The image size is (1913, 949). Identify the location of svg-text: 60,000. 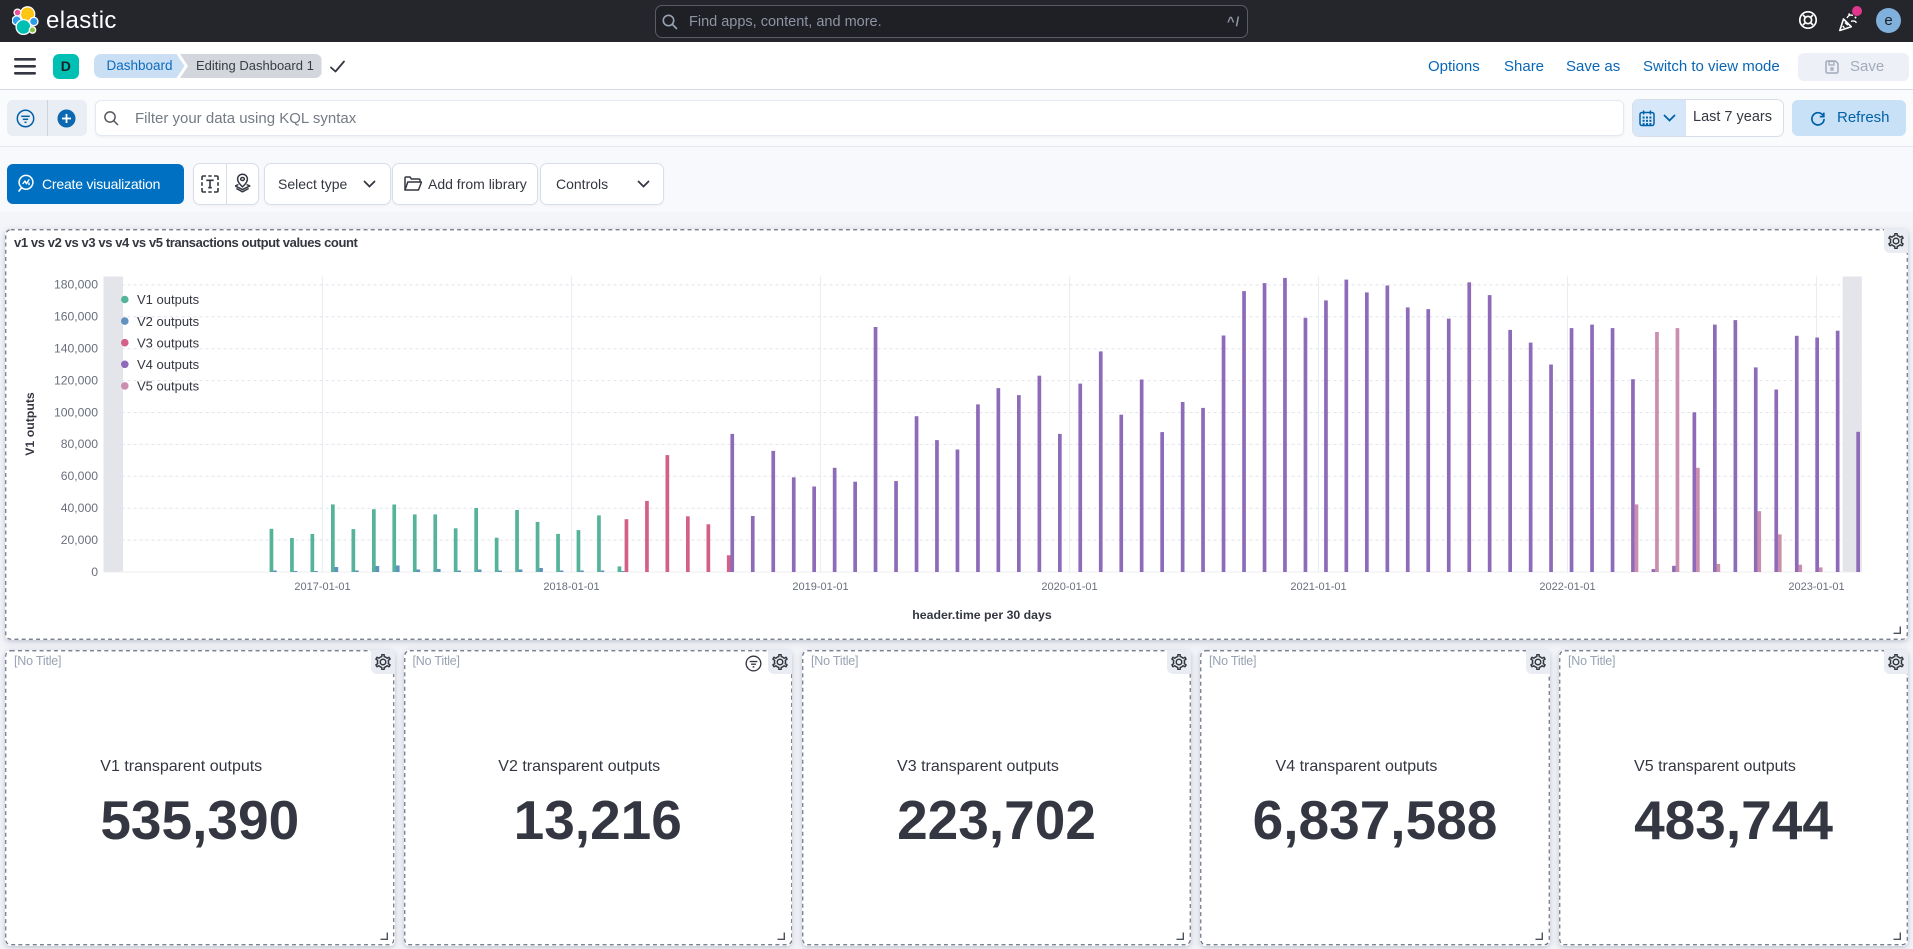
(79, 476).